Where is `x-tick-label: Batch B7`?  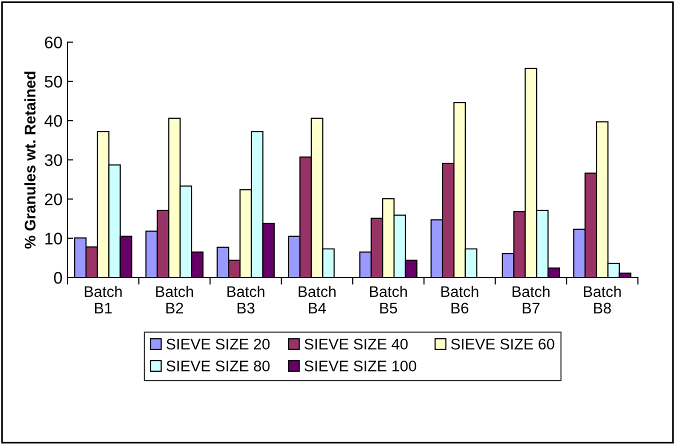 x-tick-label: Batch B7 is located at coordinates (531, 300).